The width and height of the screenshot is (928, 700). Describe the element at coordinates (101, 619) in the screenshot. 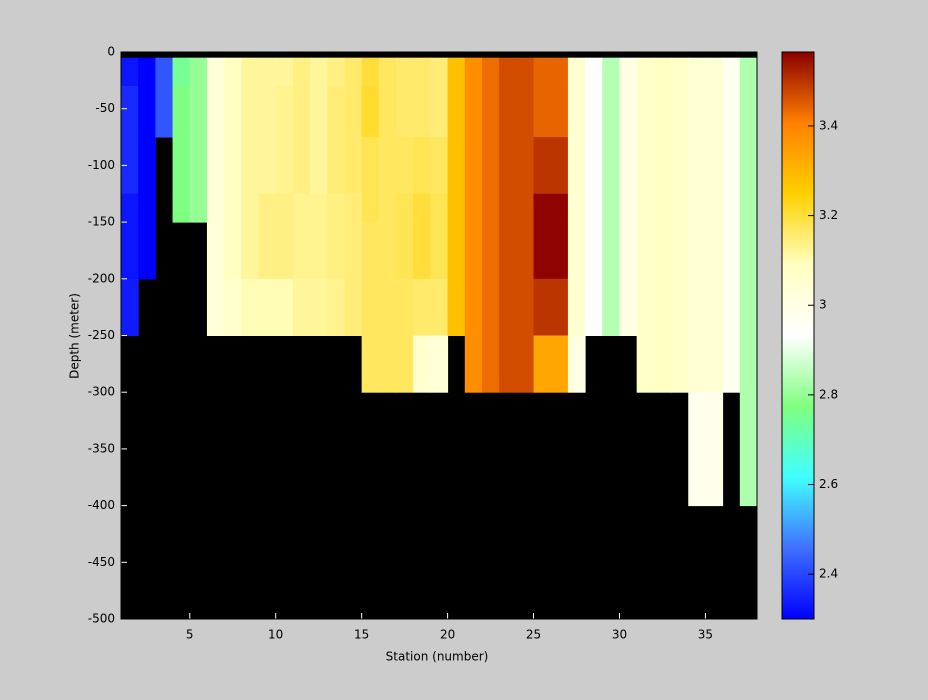

I see `y-tick-label: -500` at that location.